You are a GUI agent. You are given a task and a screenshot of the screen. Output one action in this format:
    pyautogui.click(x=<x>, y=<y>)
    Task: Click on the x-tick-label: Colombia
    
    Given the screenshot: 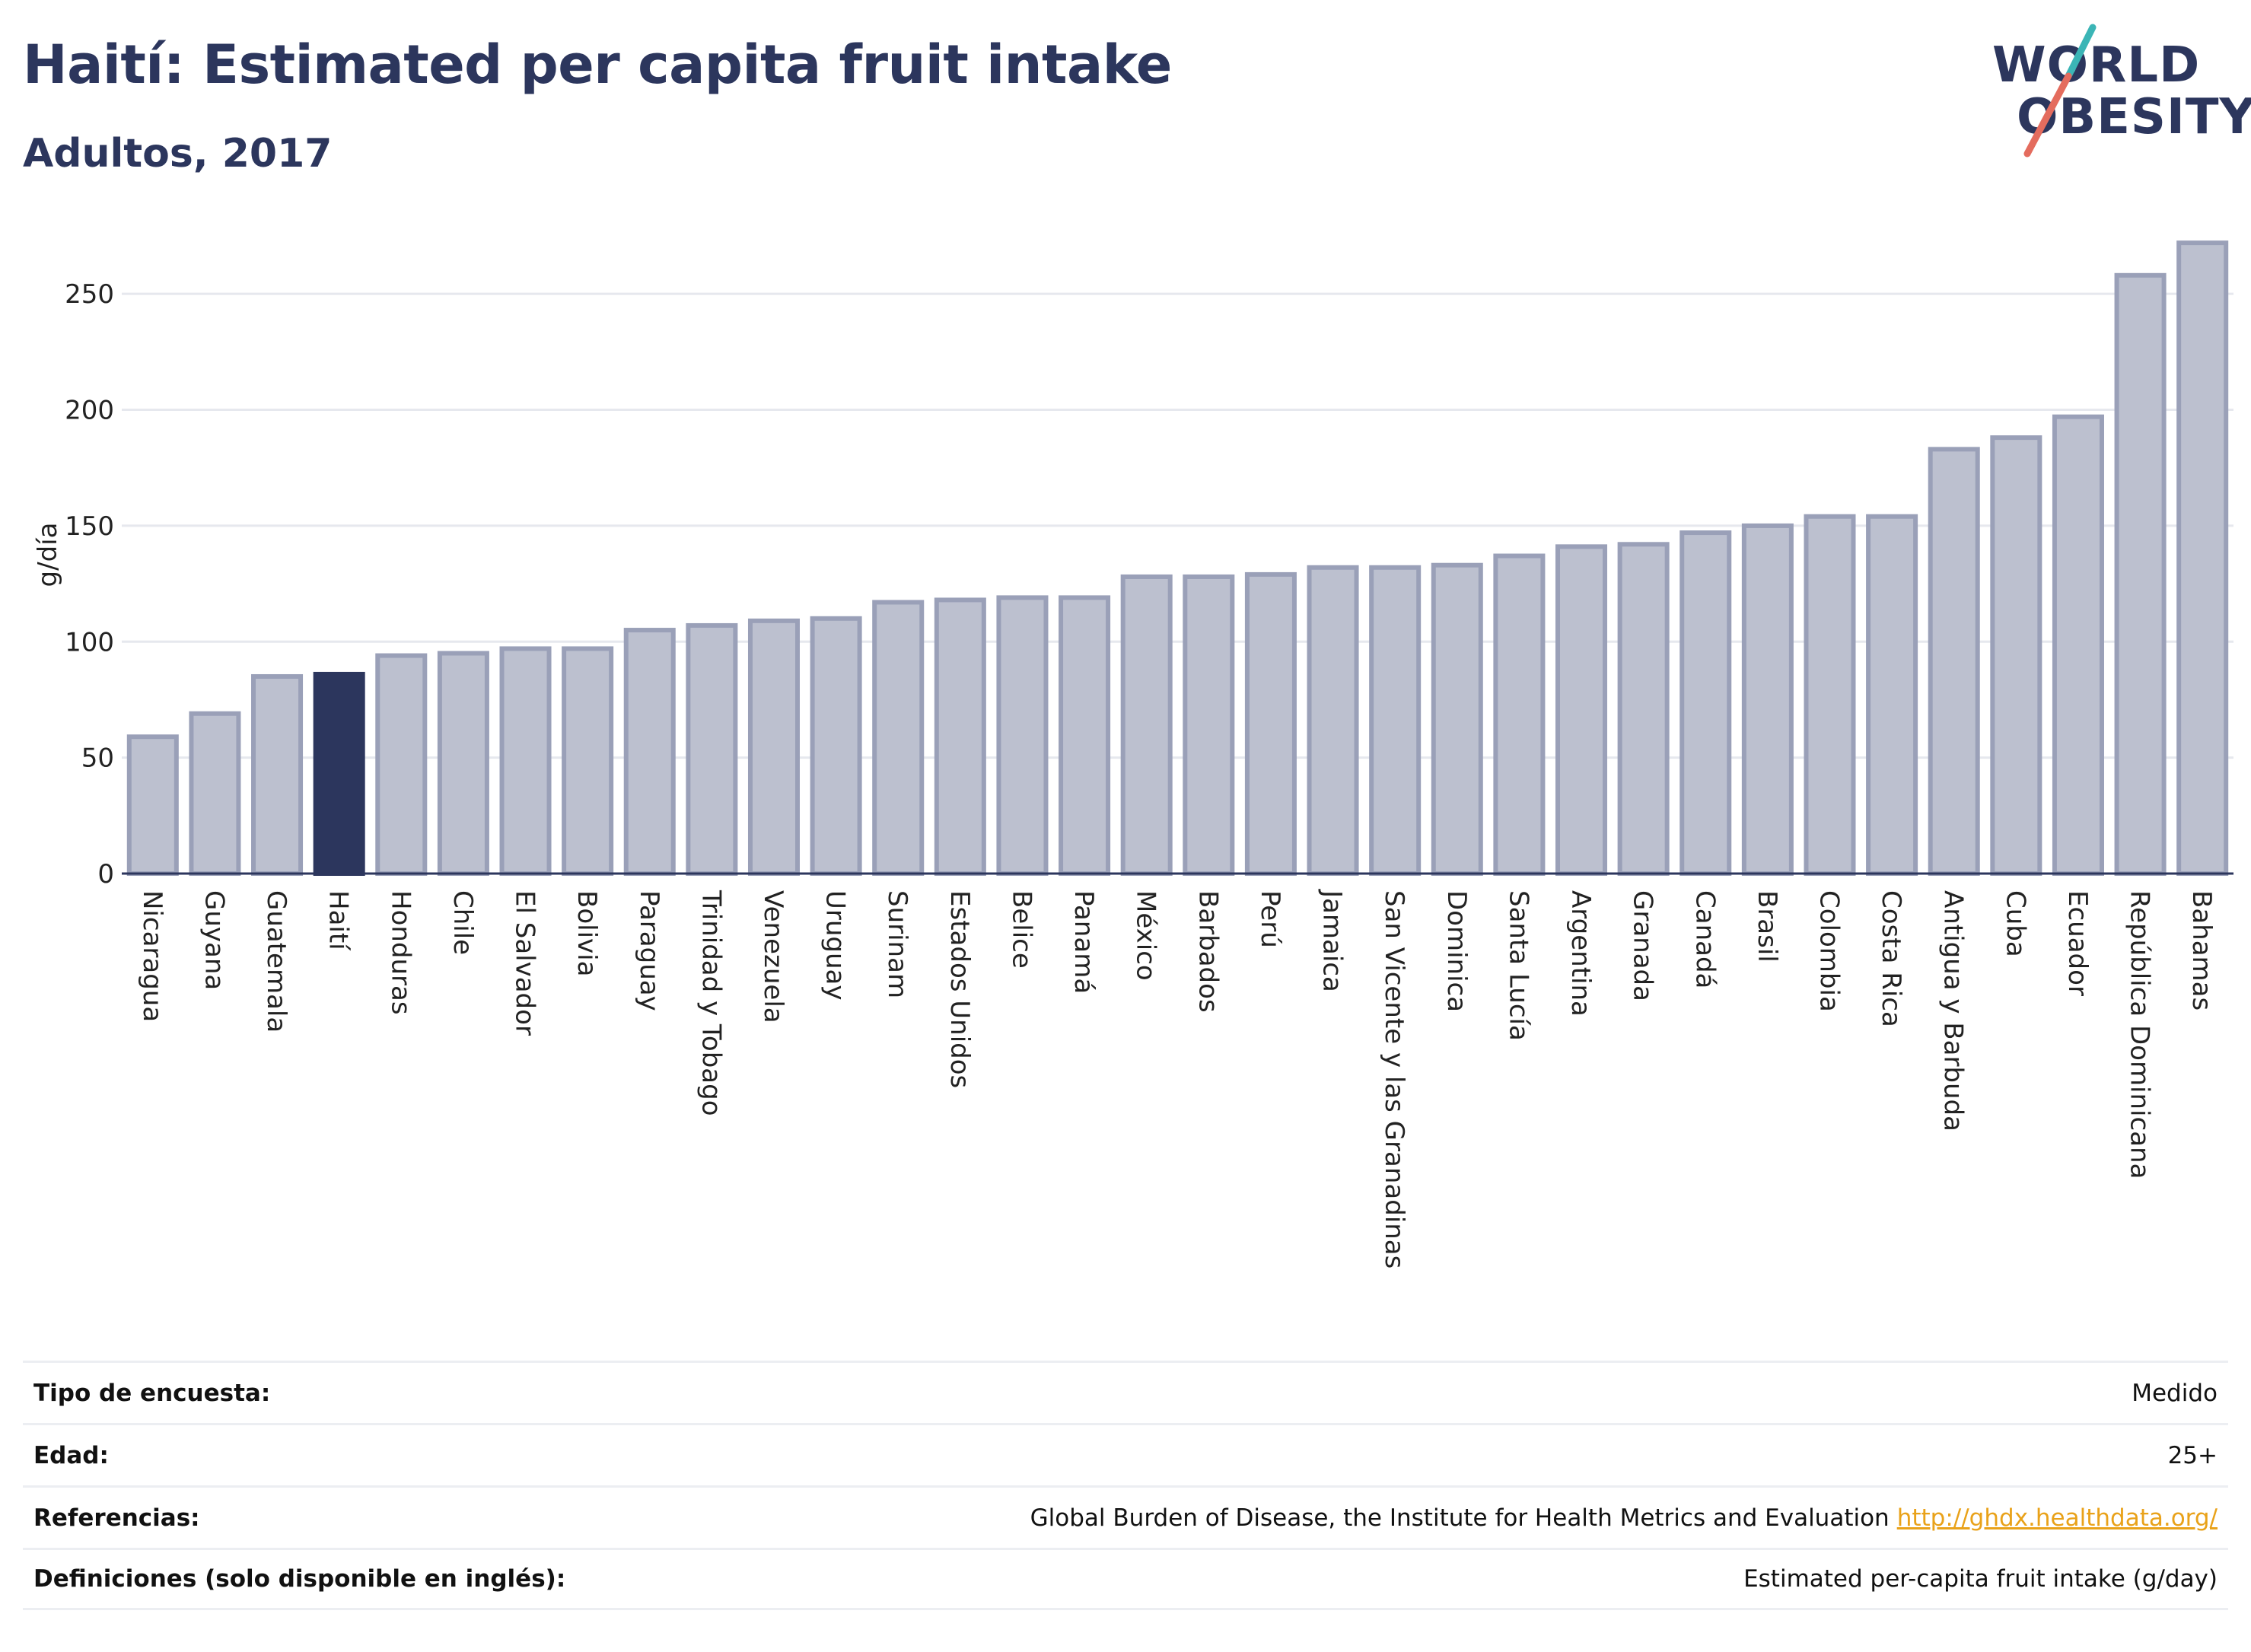 What is the action you would take?
    pyautogui.click(x=1828, y=951)
    